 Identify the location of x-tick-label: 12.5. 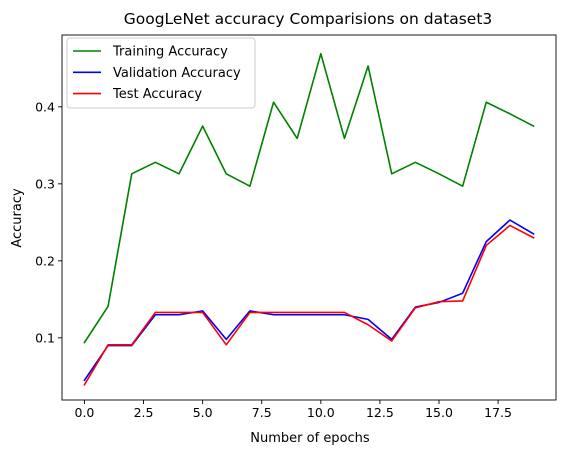
(380, 412).